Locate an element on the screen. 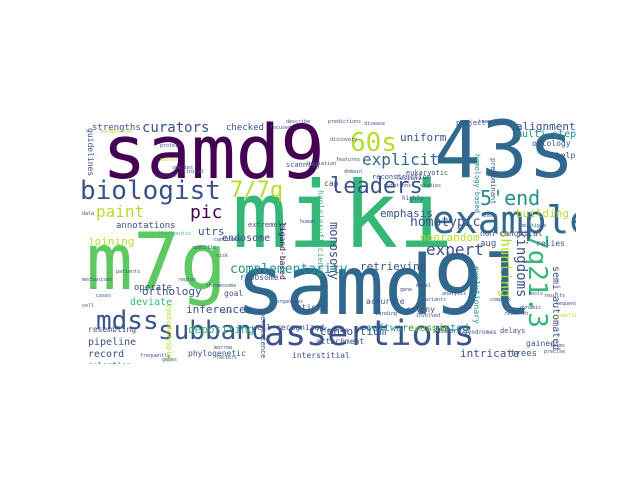 The image size is (640, 480). word-subband: subband is located at coordinates (213, 331).